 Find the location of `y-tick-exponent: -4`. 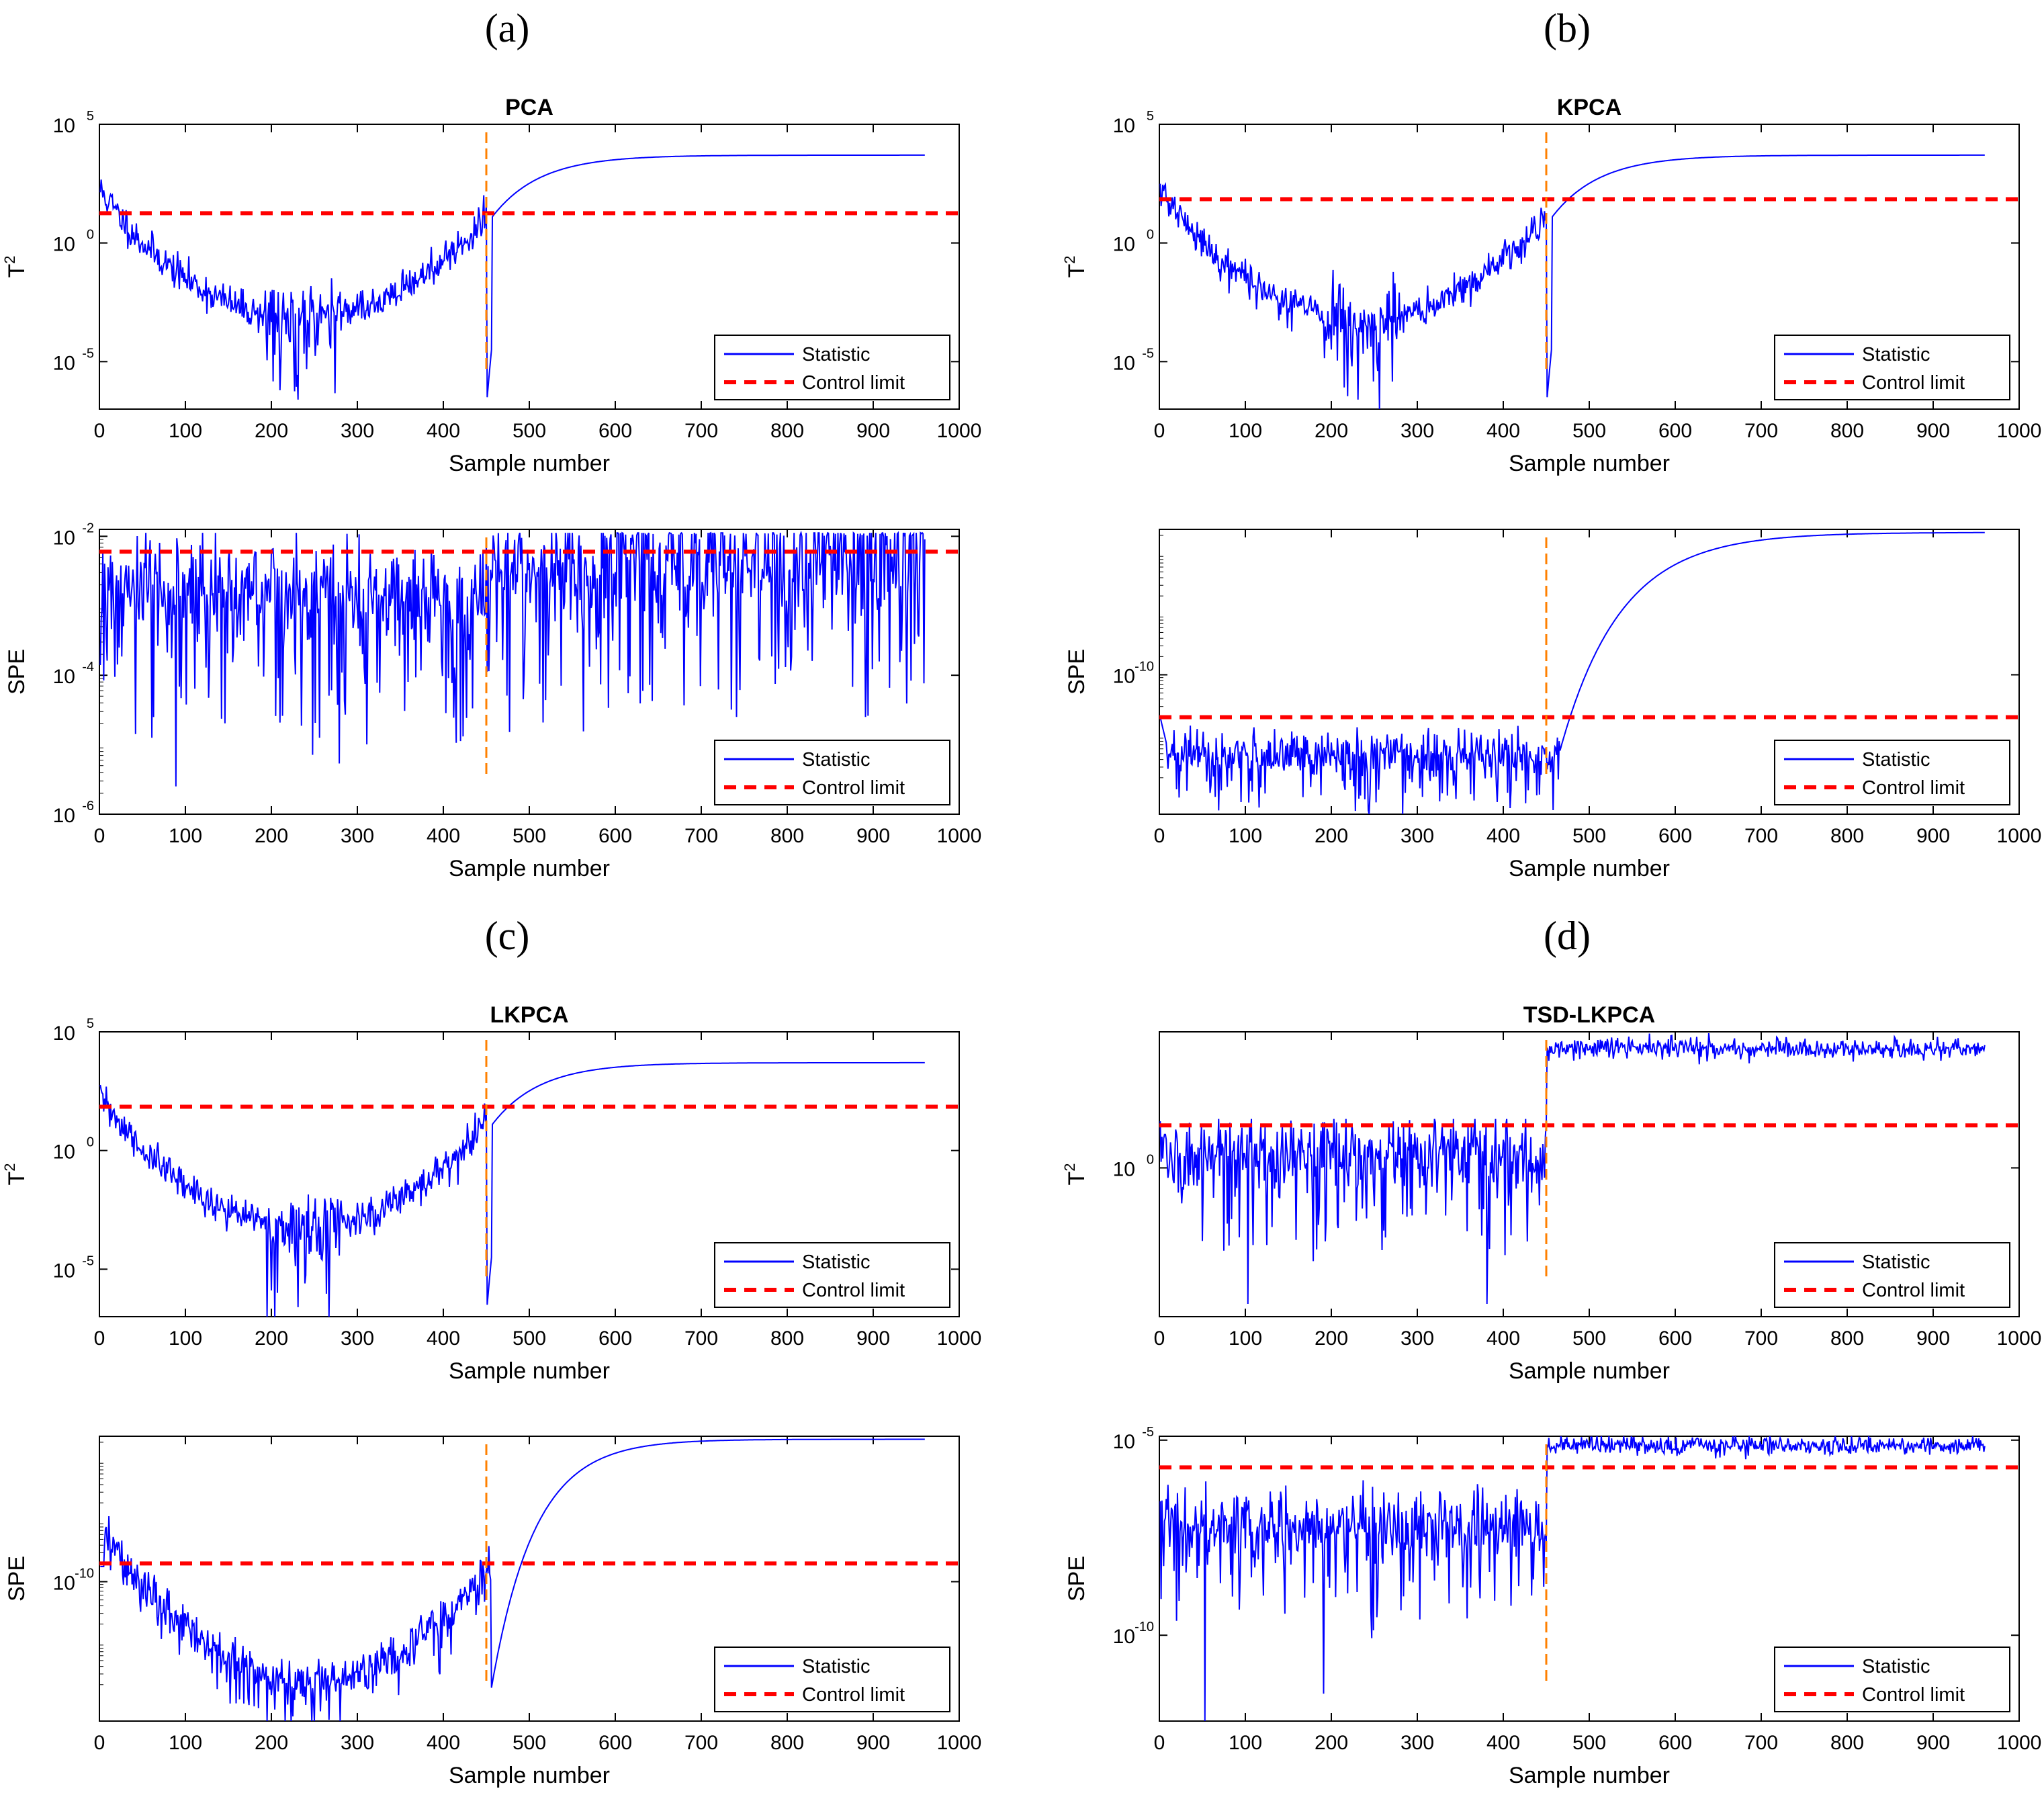

y-tick-exponent: -4 is located at coordinates (88, 667).